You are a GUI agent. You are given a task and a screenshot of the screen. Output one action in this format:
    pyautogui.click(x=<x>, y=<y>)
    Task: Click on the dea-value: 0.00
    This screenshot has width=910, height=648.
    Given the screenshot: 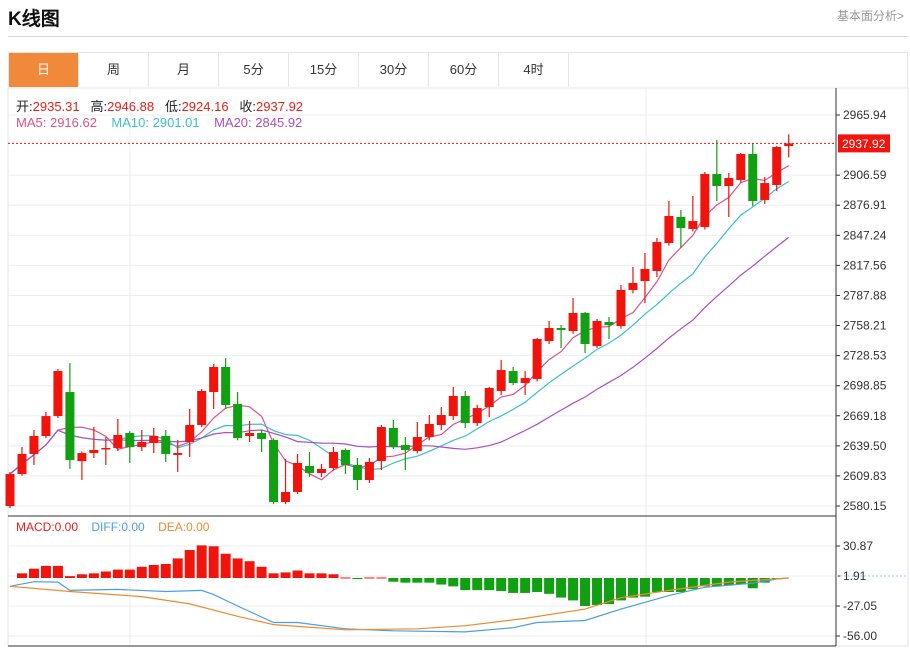 What is the action you would take?
    pyautogui.click(x=198, y=527)
    